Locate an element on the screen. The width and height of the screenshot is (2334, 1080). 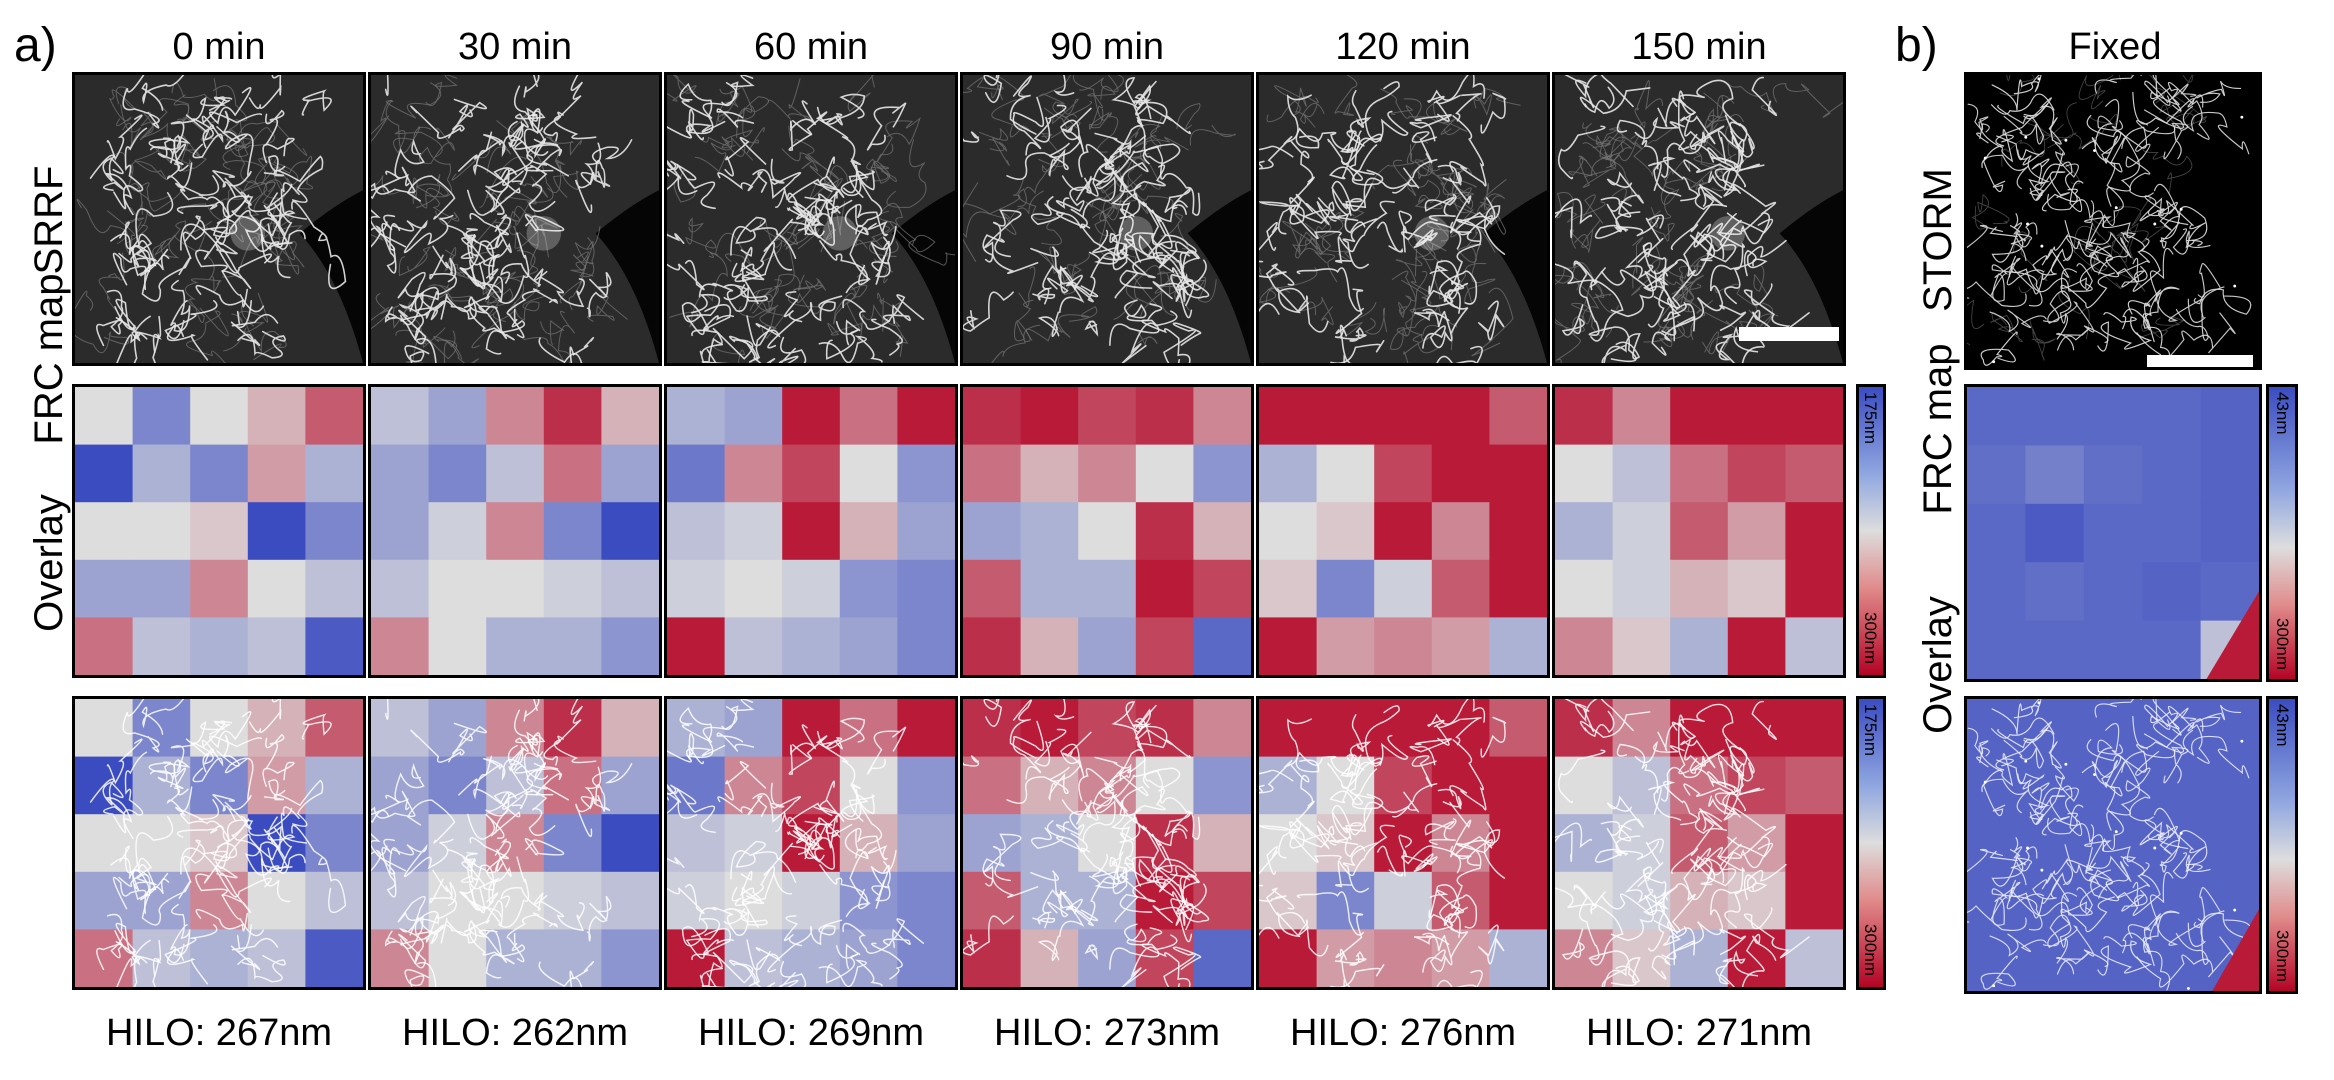
panel-b-letter: b) is located at coordinates (1916, 45).